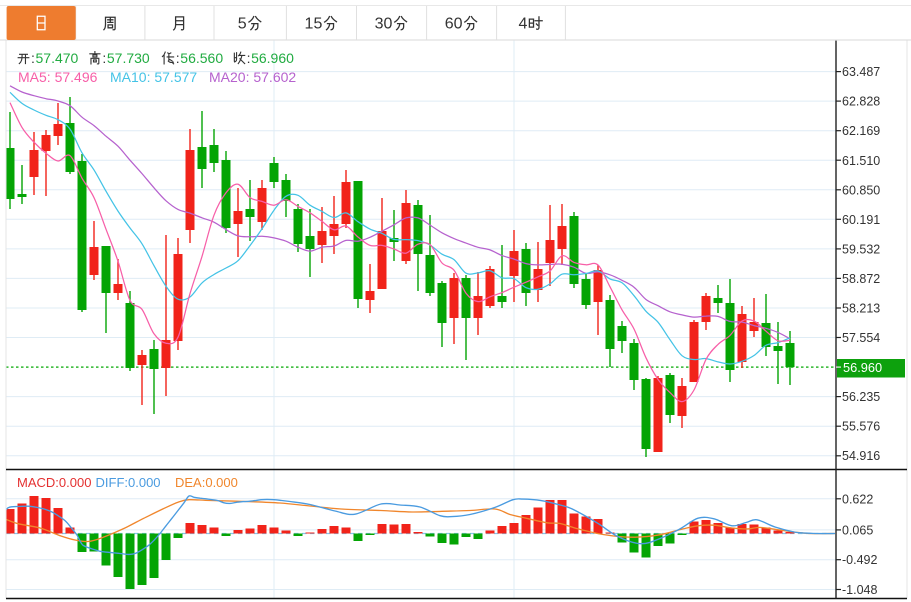 The width and height of the screenshot is (911, 602). Describe the element at coordinates (861, 190) in the screenshot. I see `svg-text: 60.850` at that location.